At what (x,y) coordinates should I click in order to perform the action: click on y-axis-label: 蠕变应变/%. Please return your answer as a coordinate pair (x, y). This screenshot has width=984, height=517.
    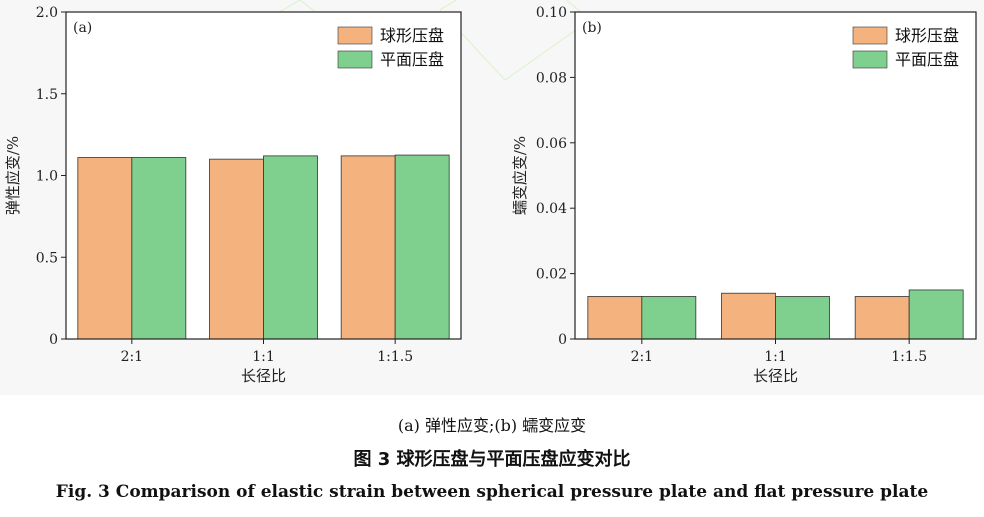
    Looking at the image, I should click on (520, 175).